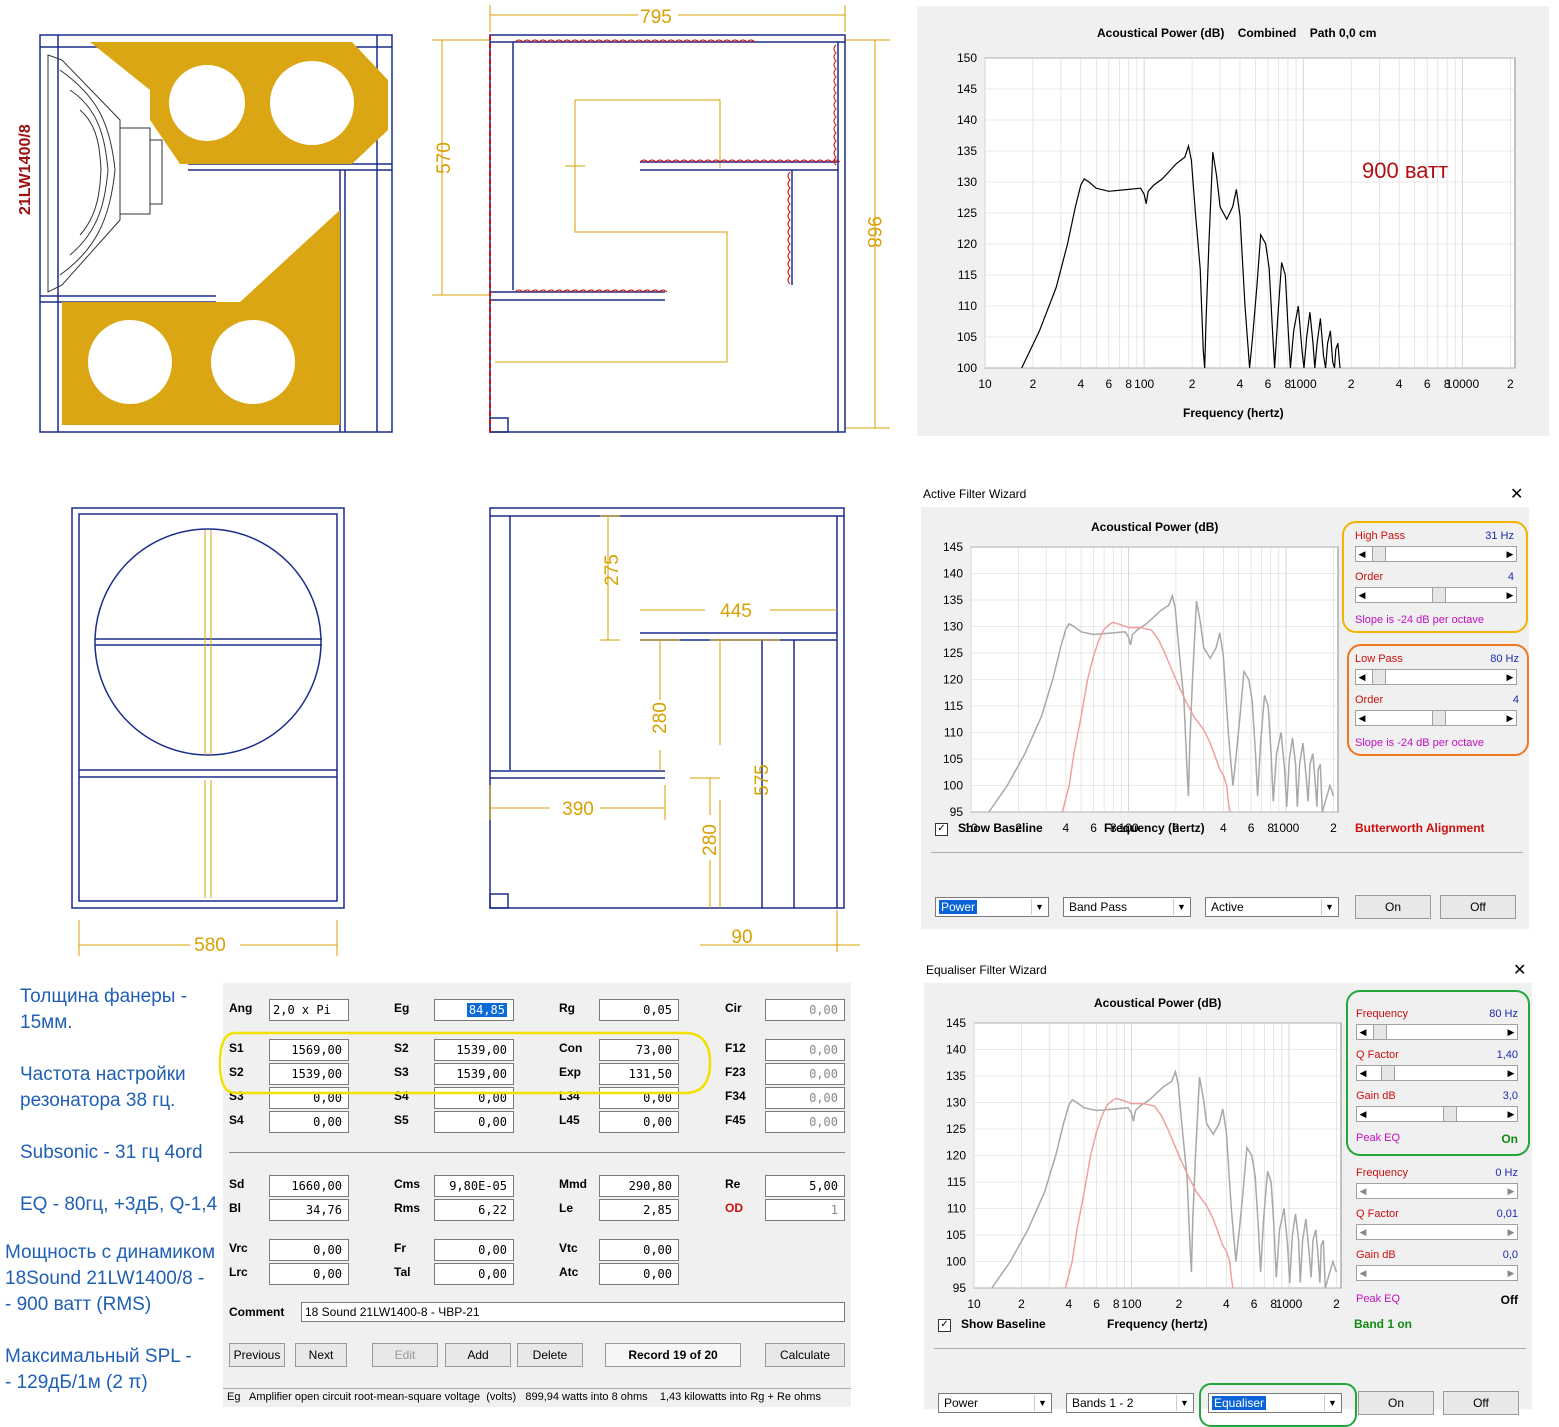 This screenshot has width=1559, height=1427. Describe the element at coordinates (537, 1152) in the screenshot. I see `section-divider` at that location.